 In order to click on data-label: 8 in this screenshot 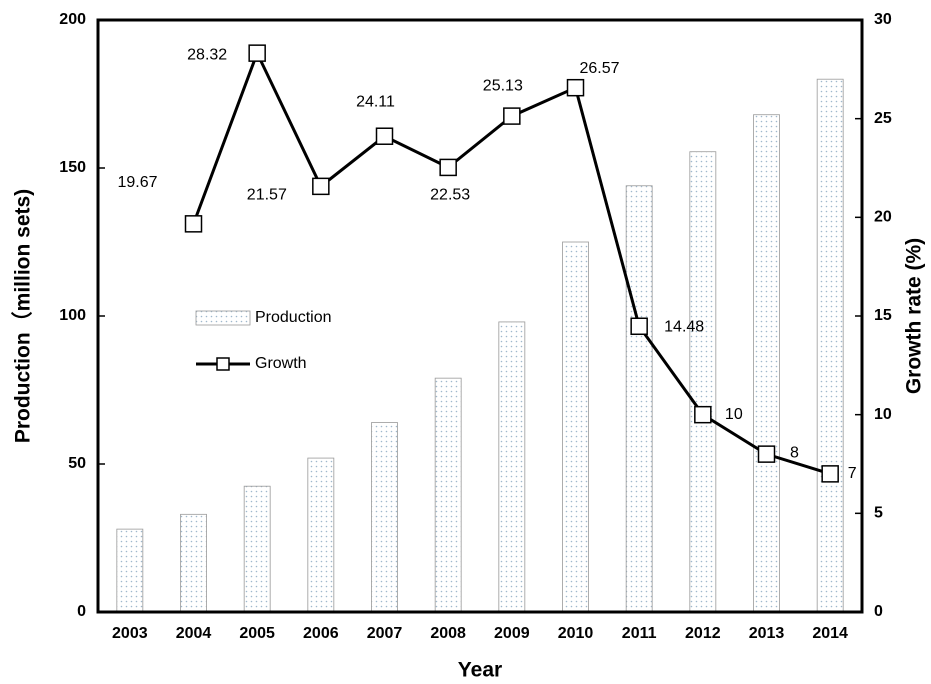, I will do `click(794, 452)`.